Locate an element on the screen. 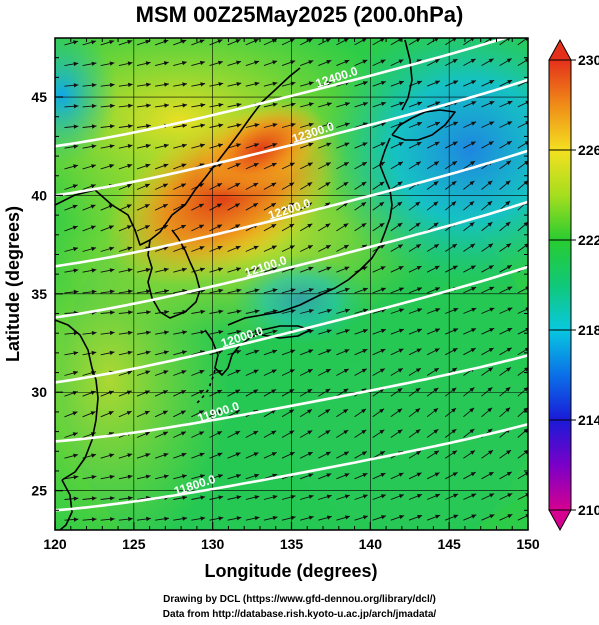  coast-china-east is located at coordinates (77, 400).